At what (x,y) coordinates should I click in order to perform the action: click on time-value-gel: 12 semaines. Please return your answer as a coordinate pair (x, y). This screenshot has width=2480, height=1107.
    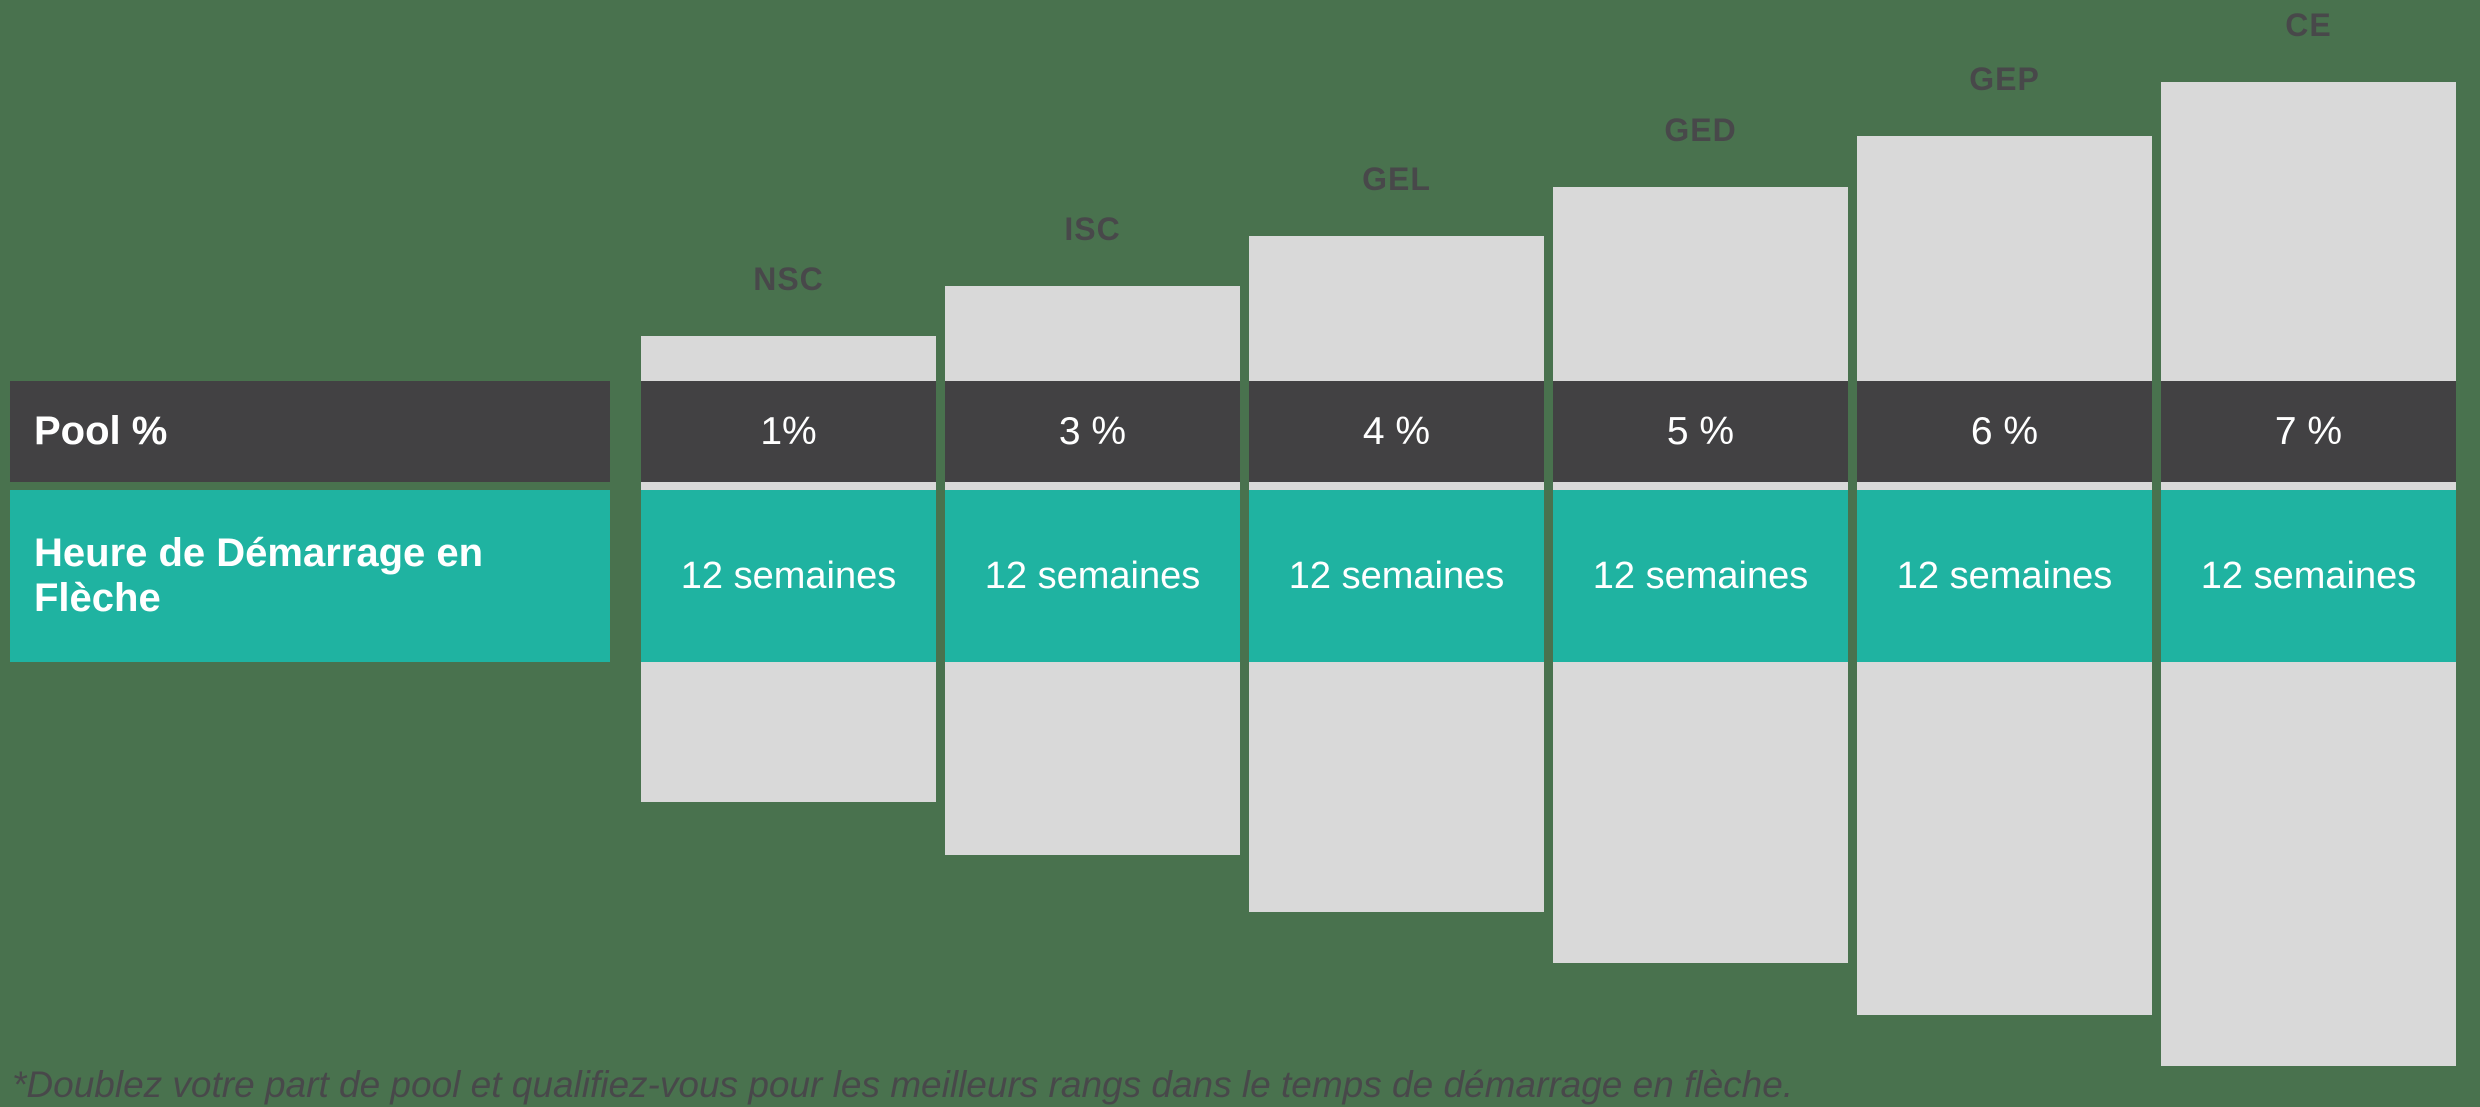
    Looking at the image, I should click on (1396, 576).